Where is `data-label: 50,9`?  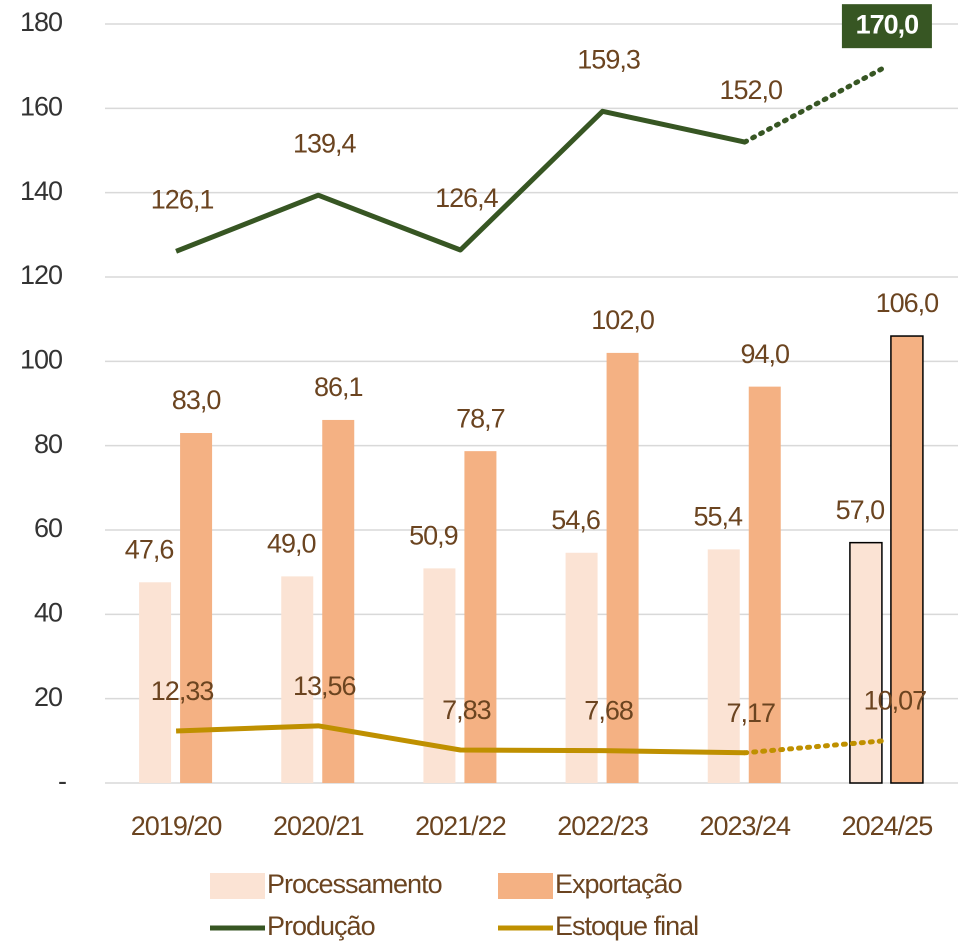
data-label: 50,9 is located at coordinates (433, 535).